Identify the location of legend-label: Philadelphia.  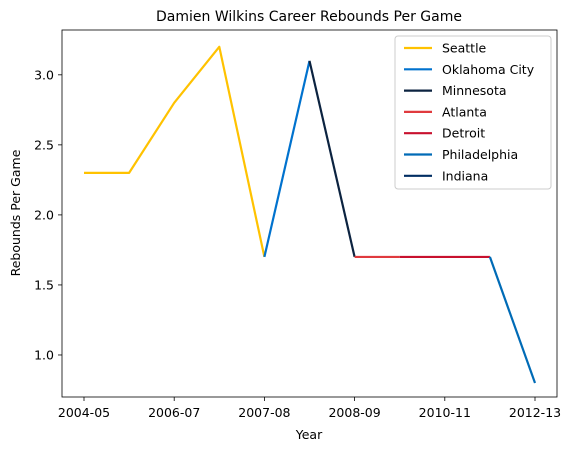
(480, 154).